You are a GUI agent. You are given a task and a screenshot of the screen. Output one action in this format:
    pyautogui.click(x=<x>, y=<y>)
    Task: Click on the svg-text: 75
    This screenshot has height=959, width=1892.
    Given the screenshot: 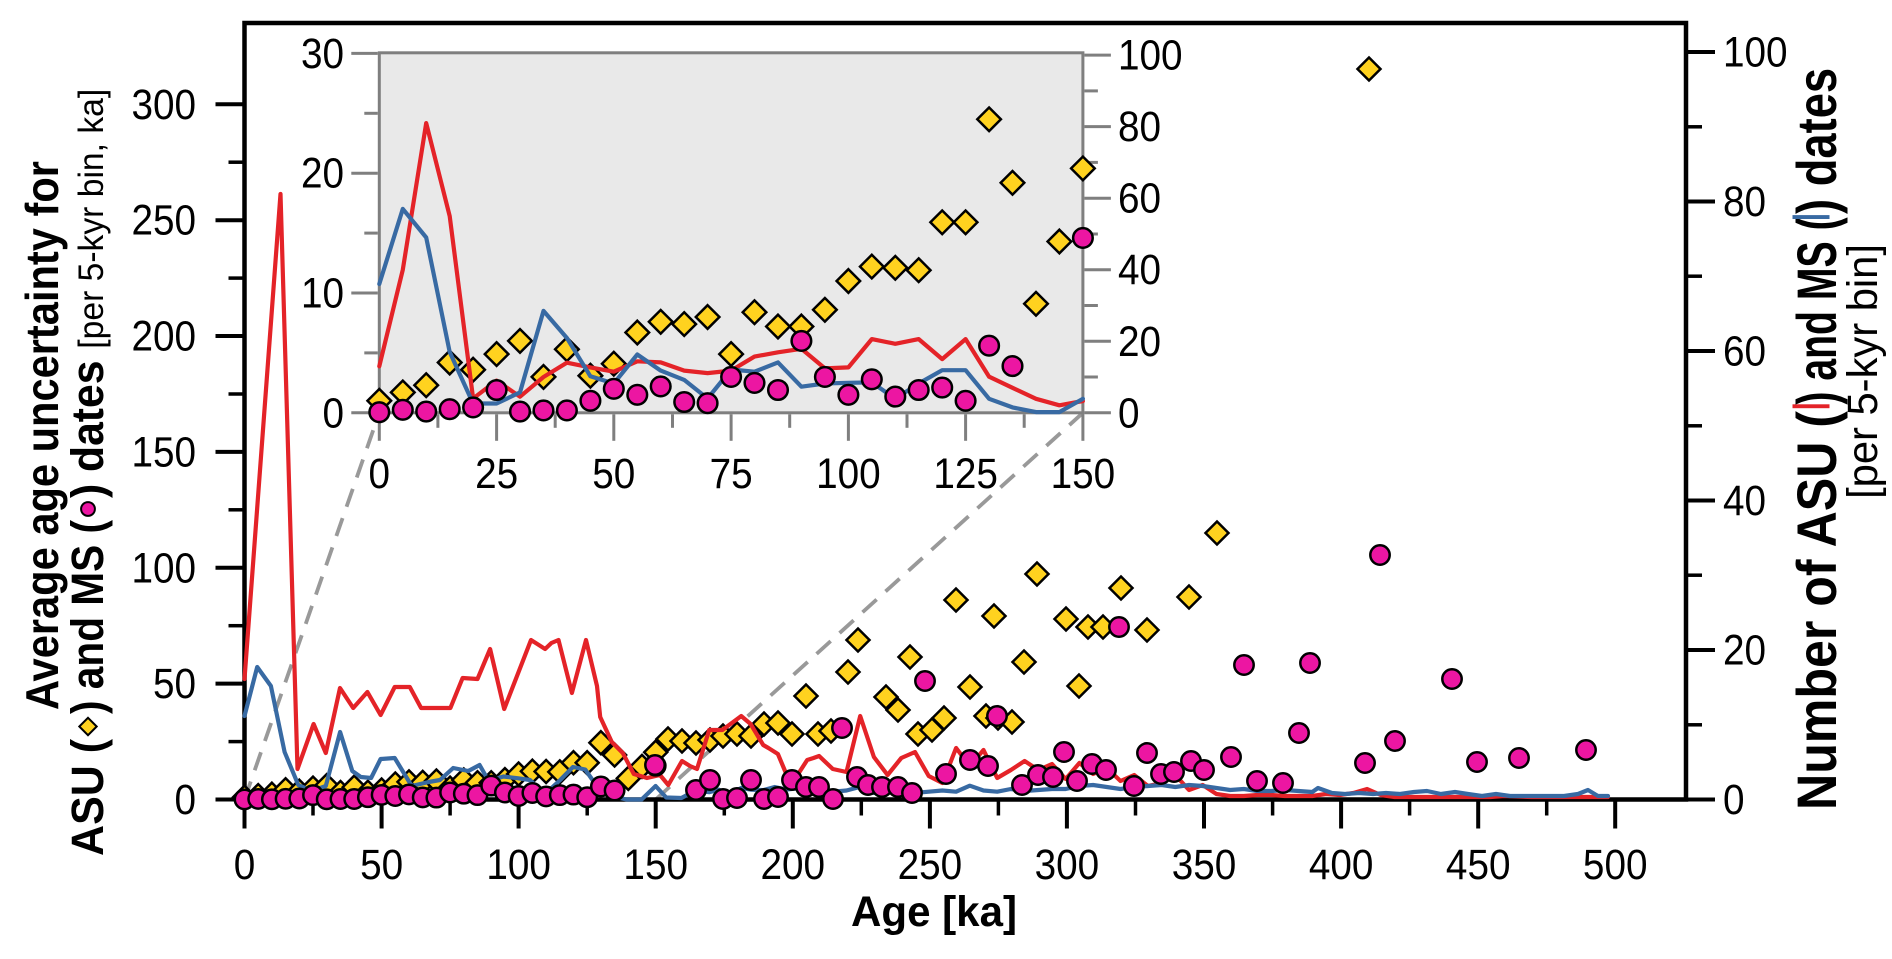 What is the action you would take?
    pyautogui.click(x=731, y=473)
    